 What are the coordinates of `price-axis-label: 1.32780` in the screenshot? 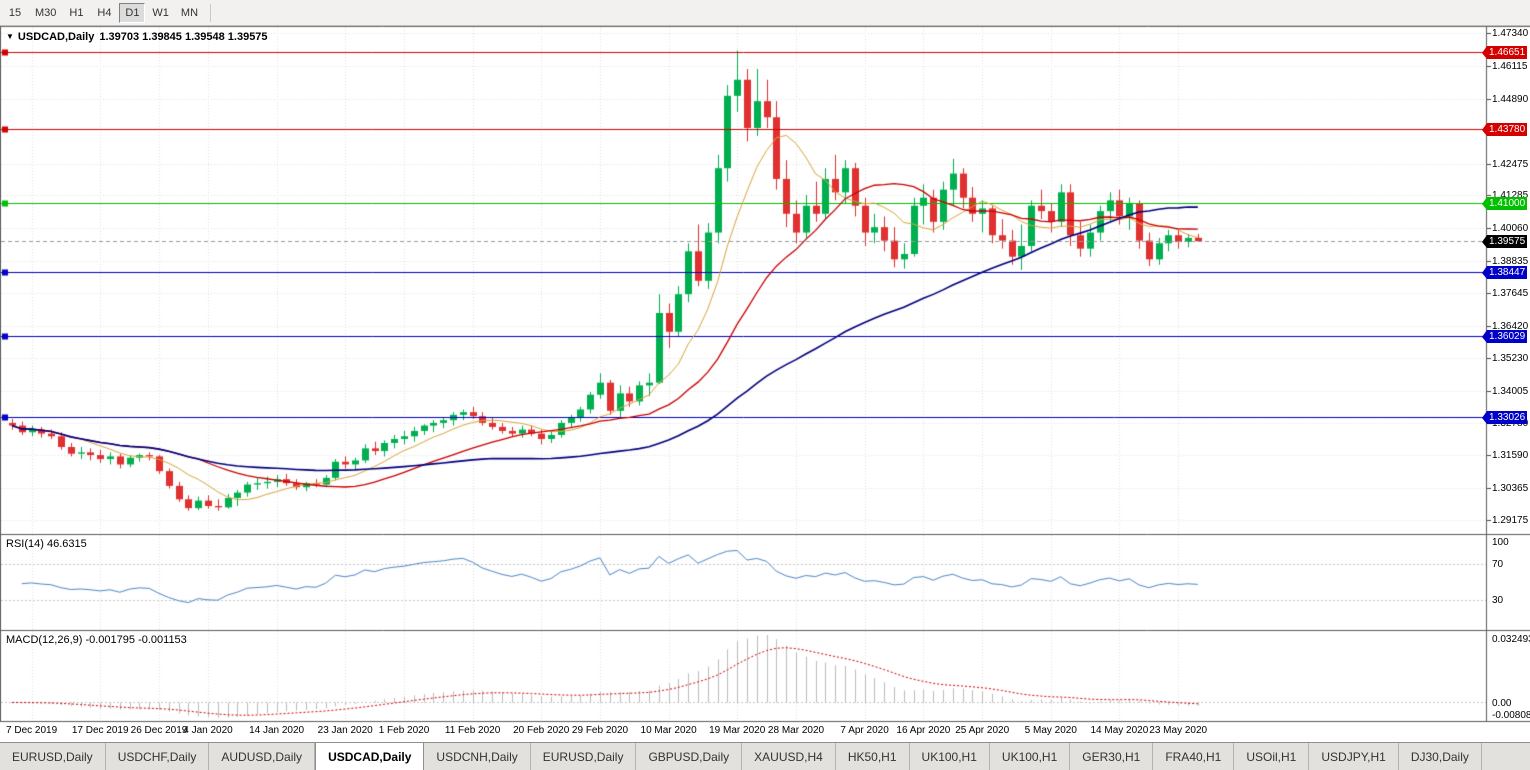 It's located at (1510, 424).